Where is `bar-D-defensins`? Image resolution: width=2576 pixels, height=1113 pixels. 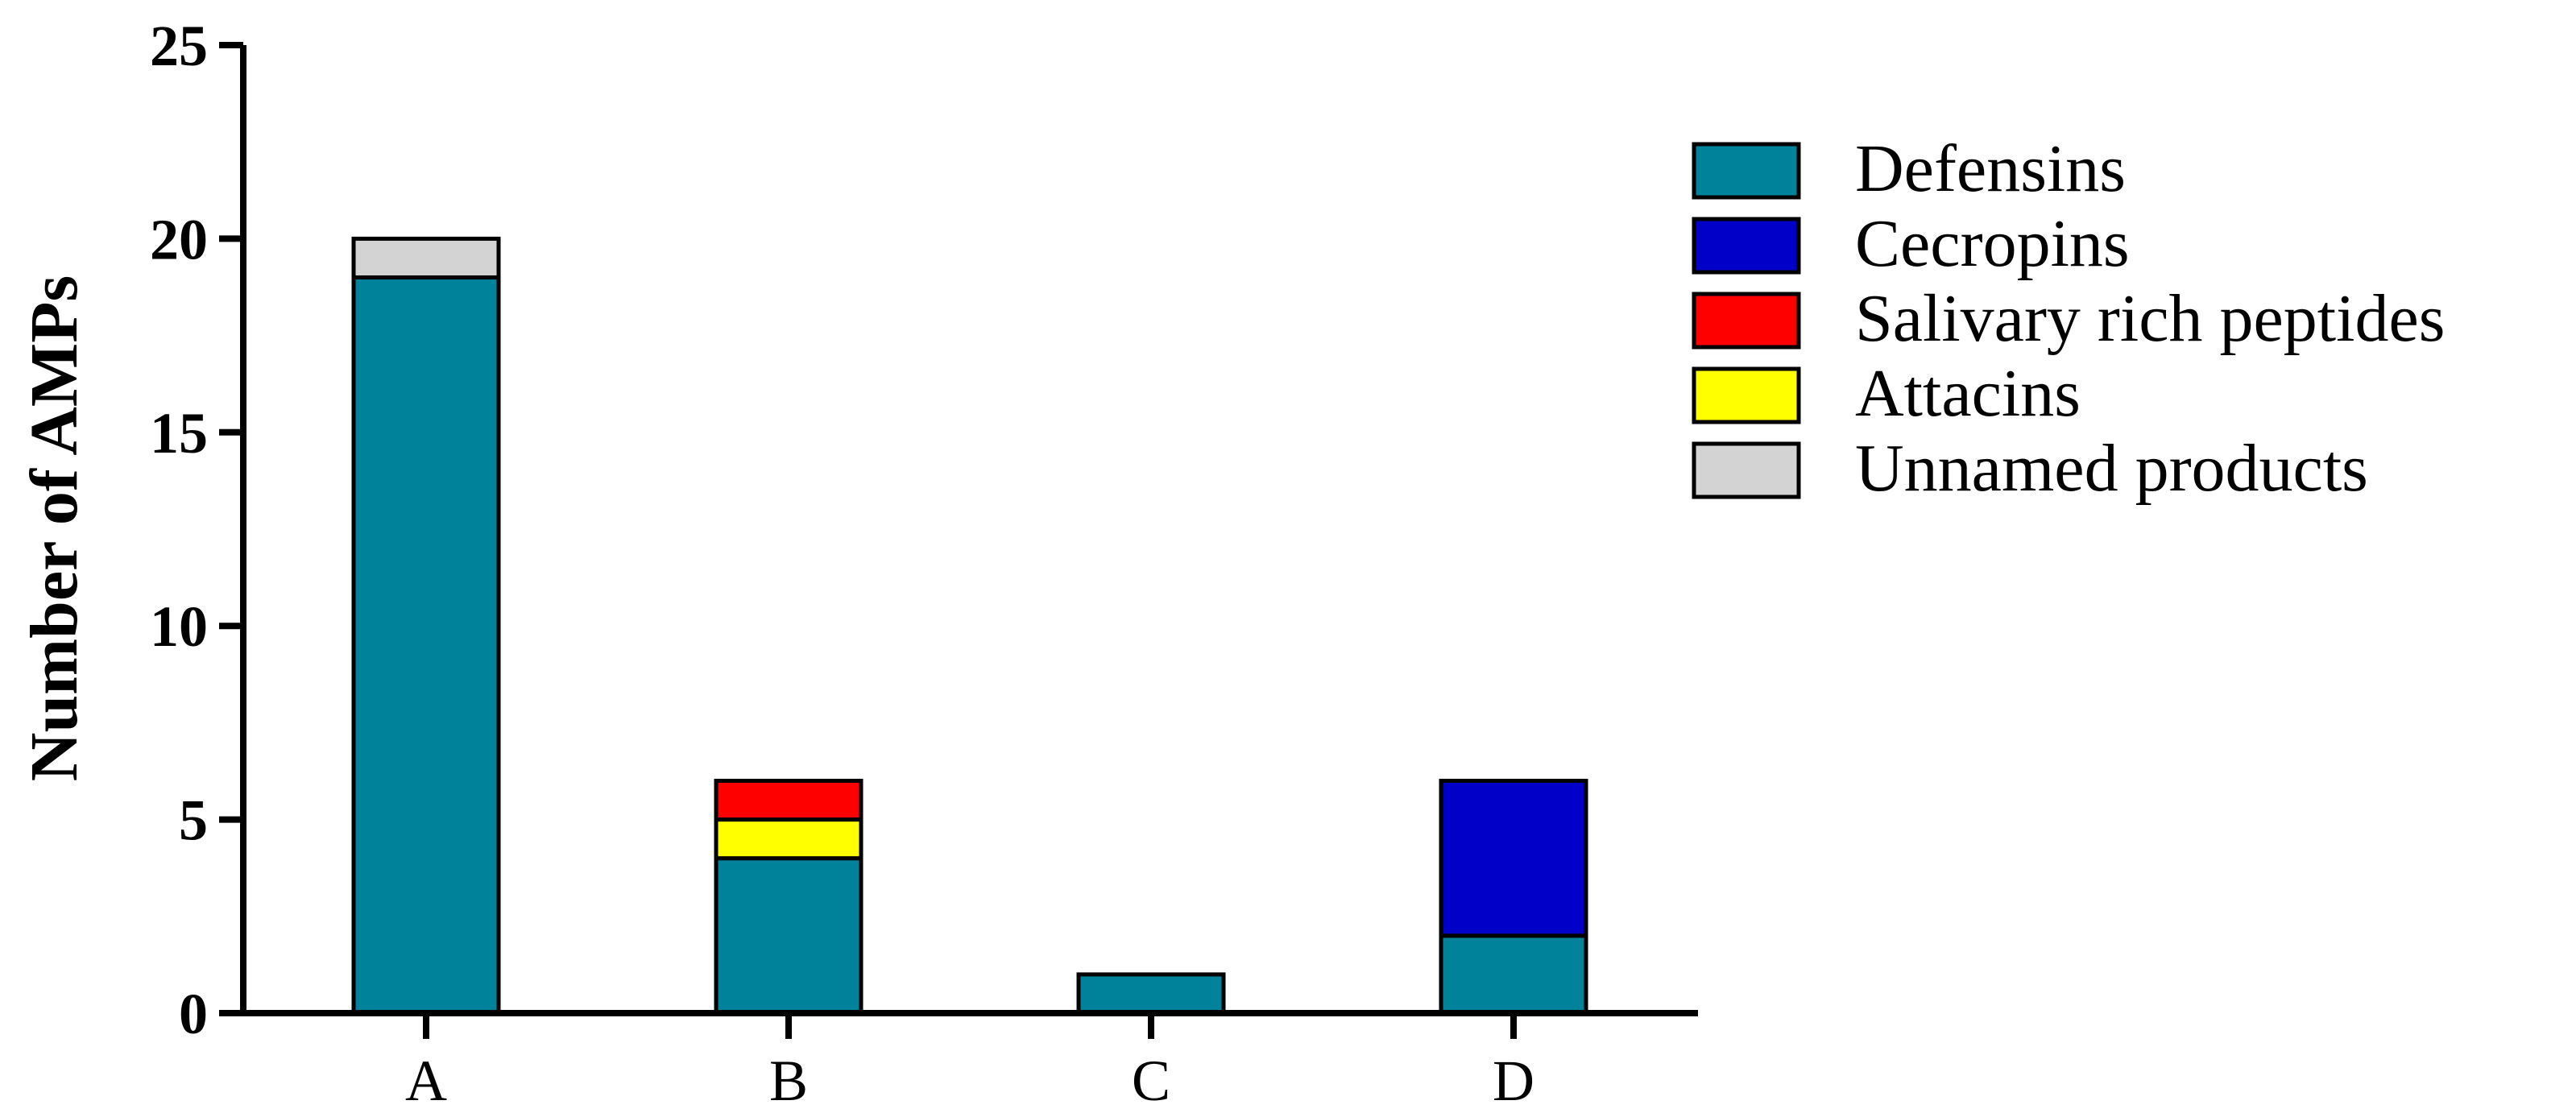
bar-D-defensins is located at coordinates (1513, 975).